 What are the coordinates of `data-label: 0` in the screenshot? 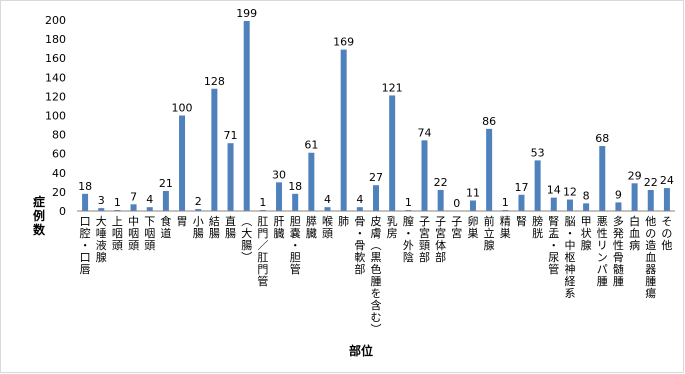 It's located at (456, 203).